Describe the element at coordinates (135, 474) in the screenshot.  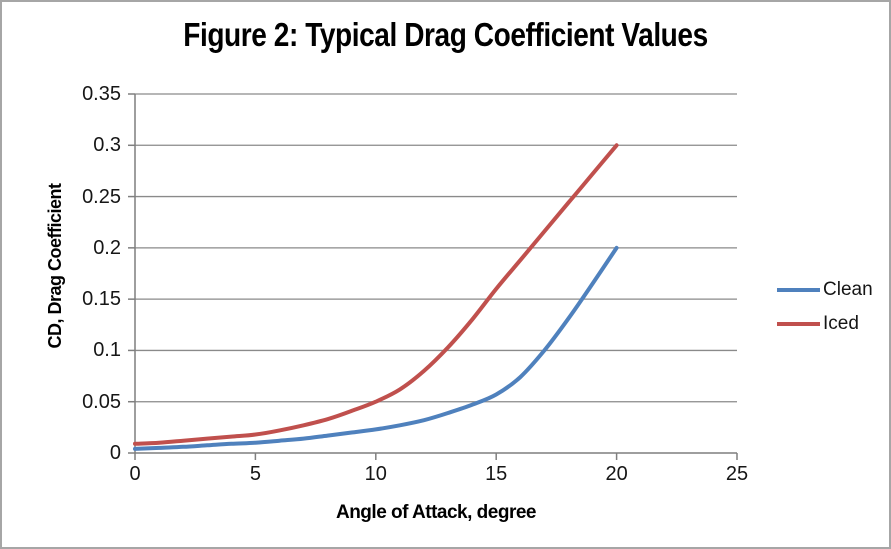
I see `x-tick-label: 0` at that location.